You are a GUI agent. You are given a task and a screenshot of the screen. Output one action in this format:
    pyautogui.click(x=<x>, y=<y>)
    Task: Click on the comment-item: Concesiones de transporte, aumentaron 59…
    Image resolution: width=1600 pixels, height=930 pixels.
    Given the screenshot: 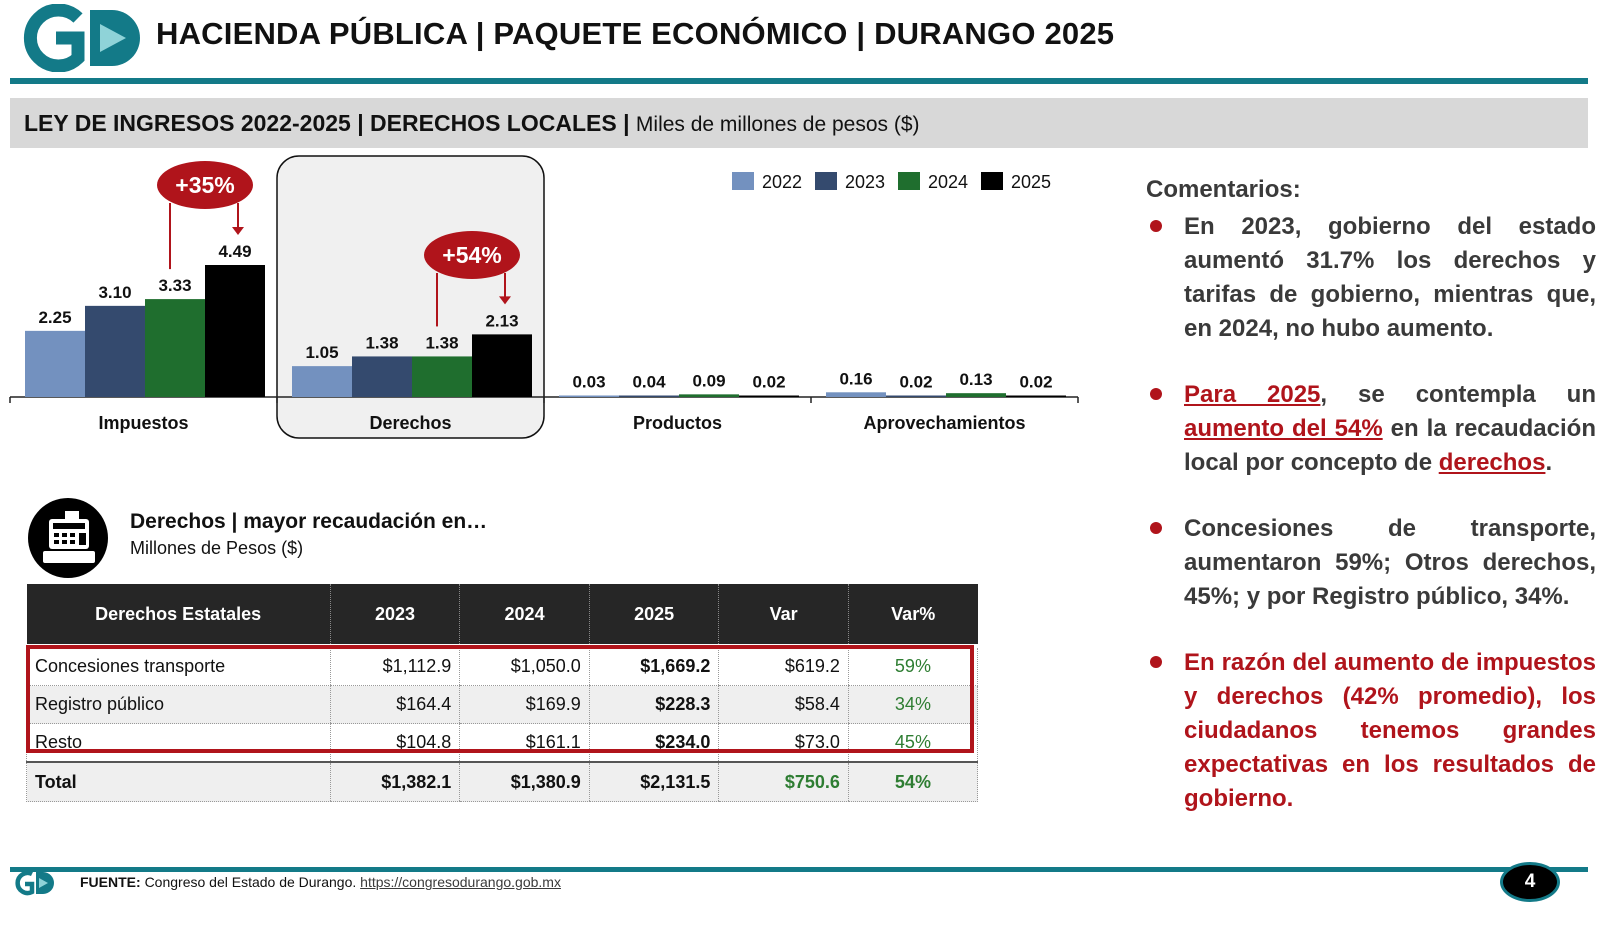 What is the action you would take?
    pyautogui.click(x=1371, y=563)
    